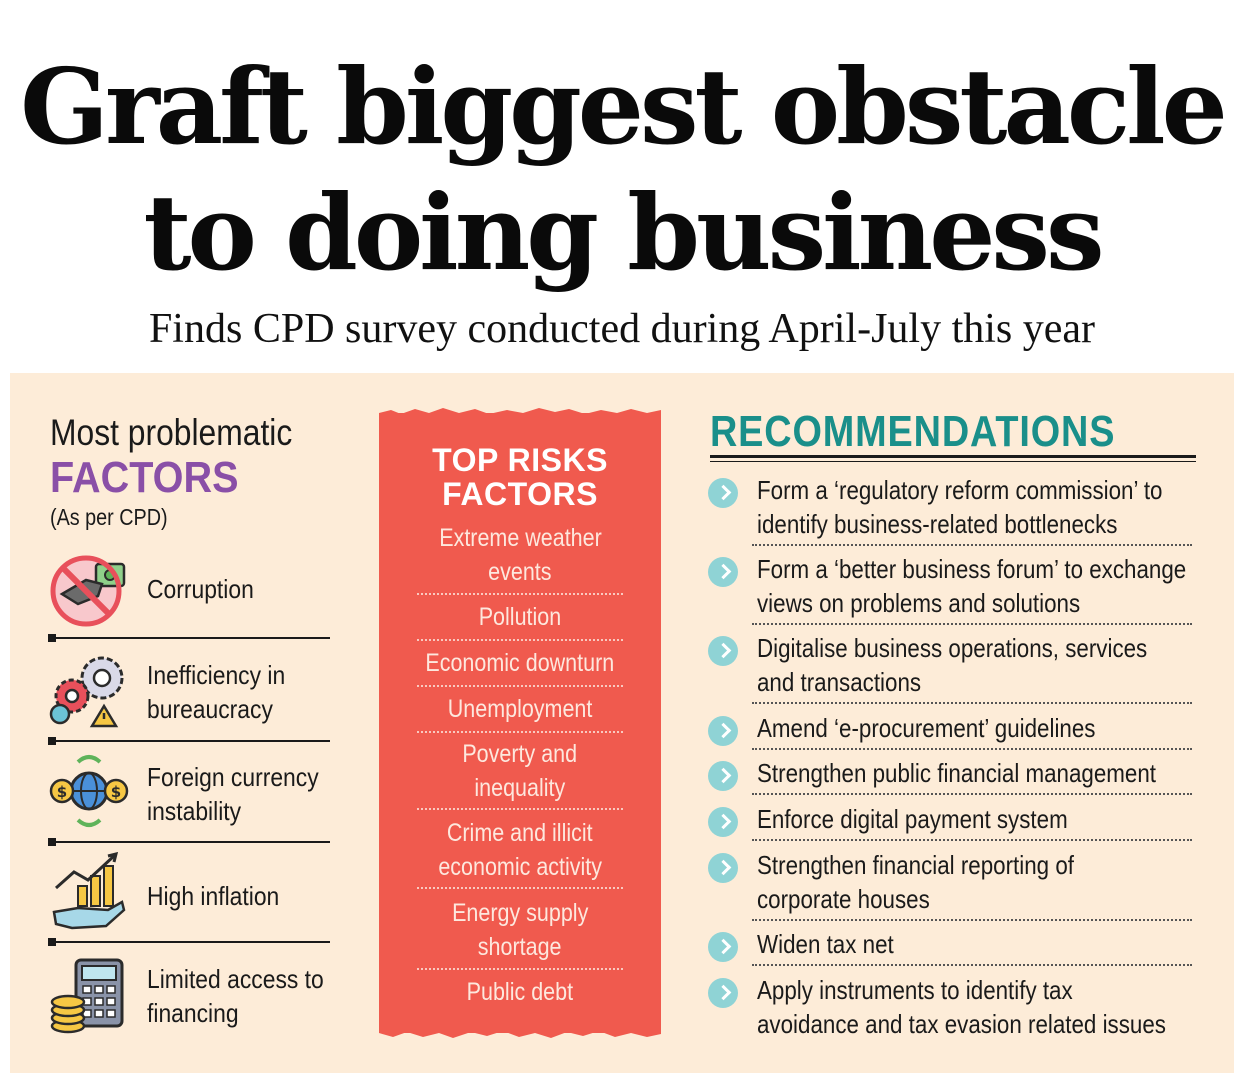 This screenshot has height=1083, width=1244. What do you see at coordinates (926, 728) in the screenshot?
I see `recommendation-text: Amend ‘e-procurement’ guidelines` at bounding box center [926, 728].